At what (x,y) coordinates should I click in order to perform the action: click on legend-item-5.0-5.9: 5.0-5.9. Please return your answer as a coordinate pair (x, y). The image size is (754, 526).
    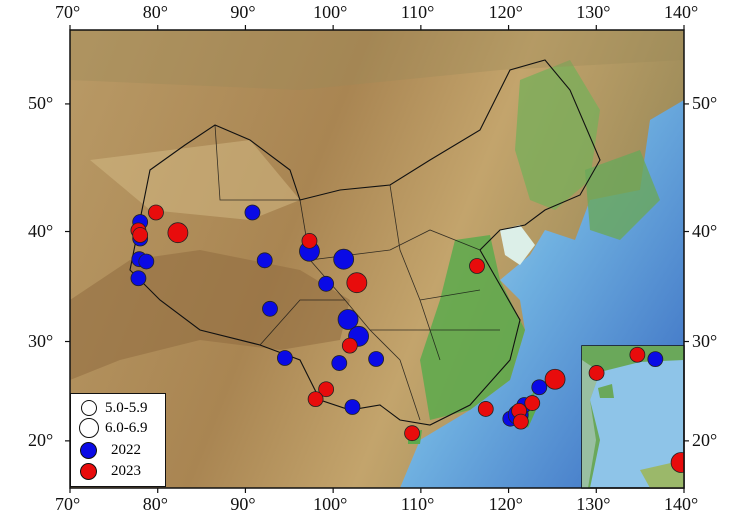
    Looking at the image, I should click on (113, 408).